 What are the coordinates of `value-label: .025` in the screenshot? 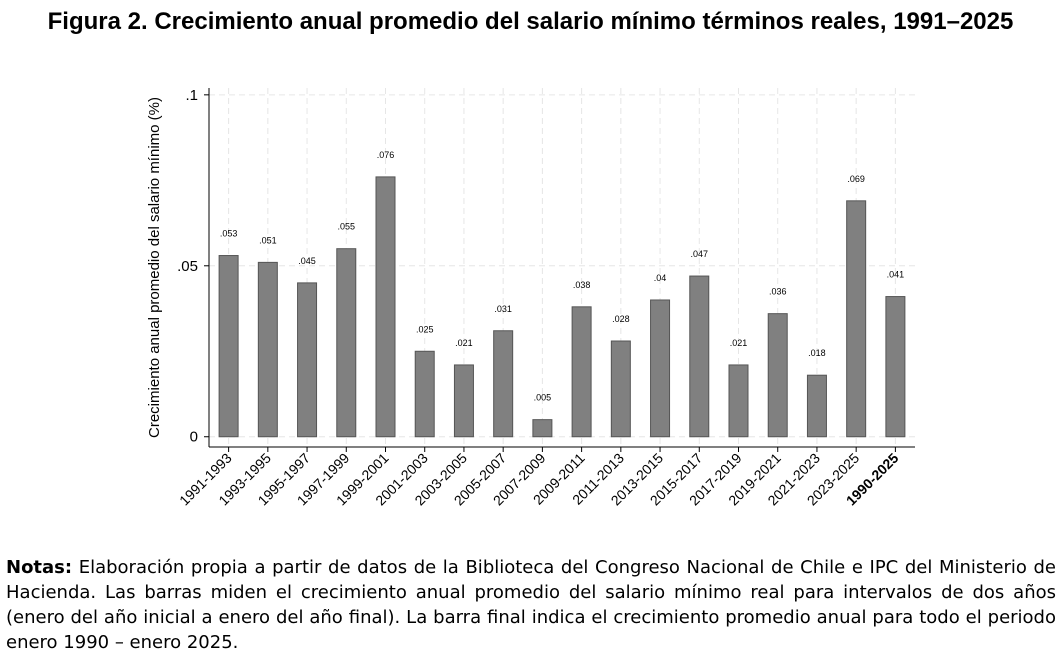 It's located at (425, 329).